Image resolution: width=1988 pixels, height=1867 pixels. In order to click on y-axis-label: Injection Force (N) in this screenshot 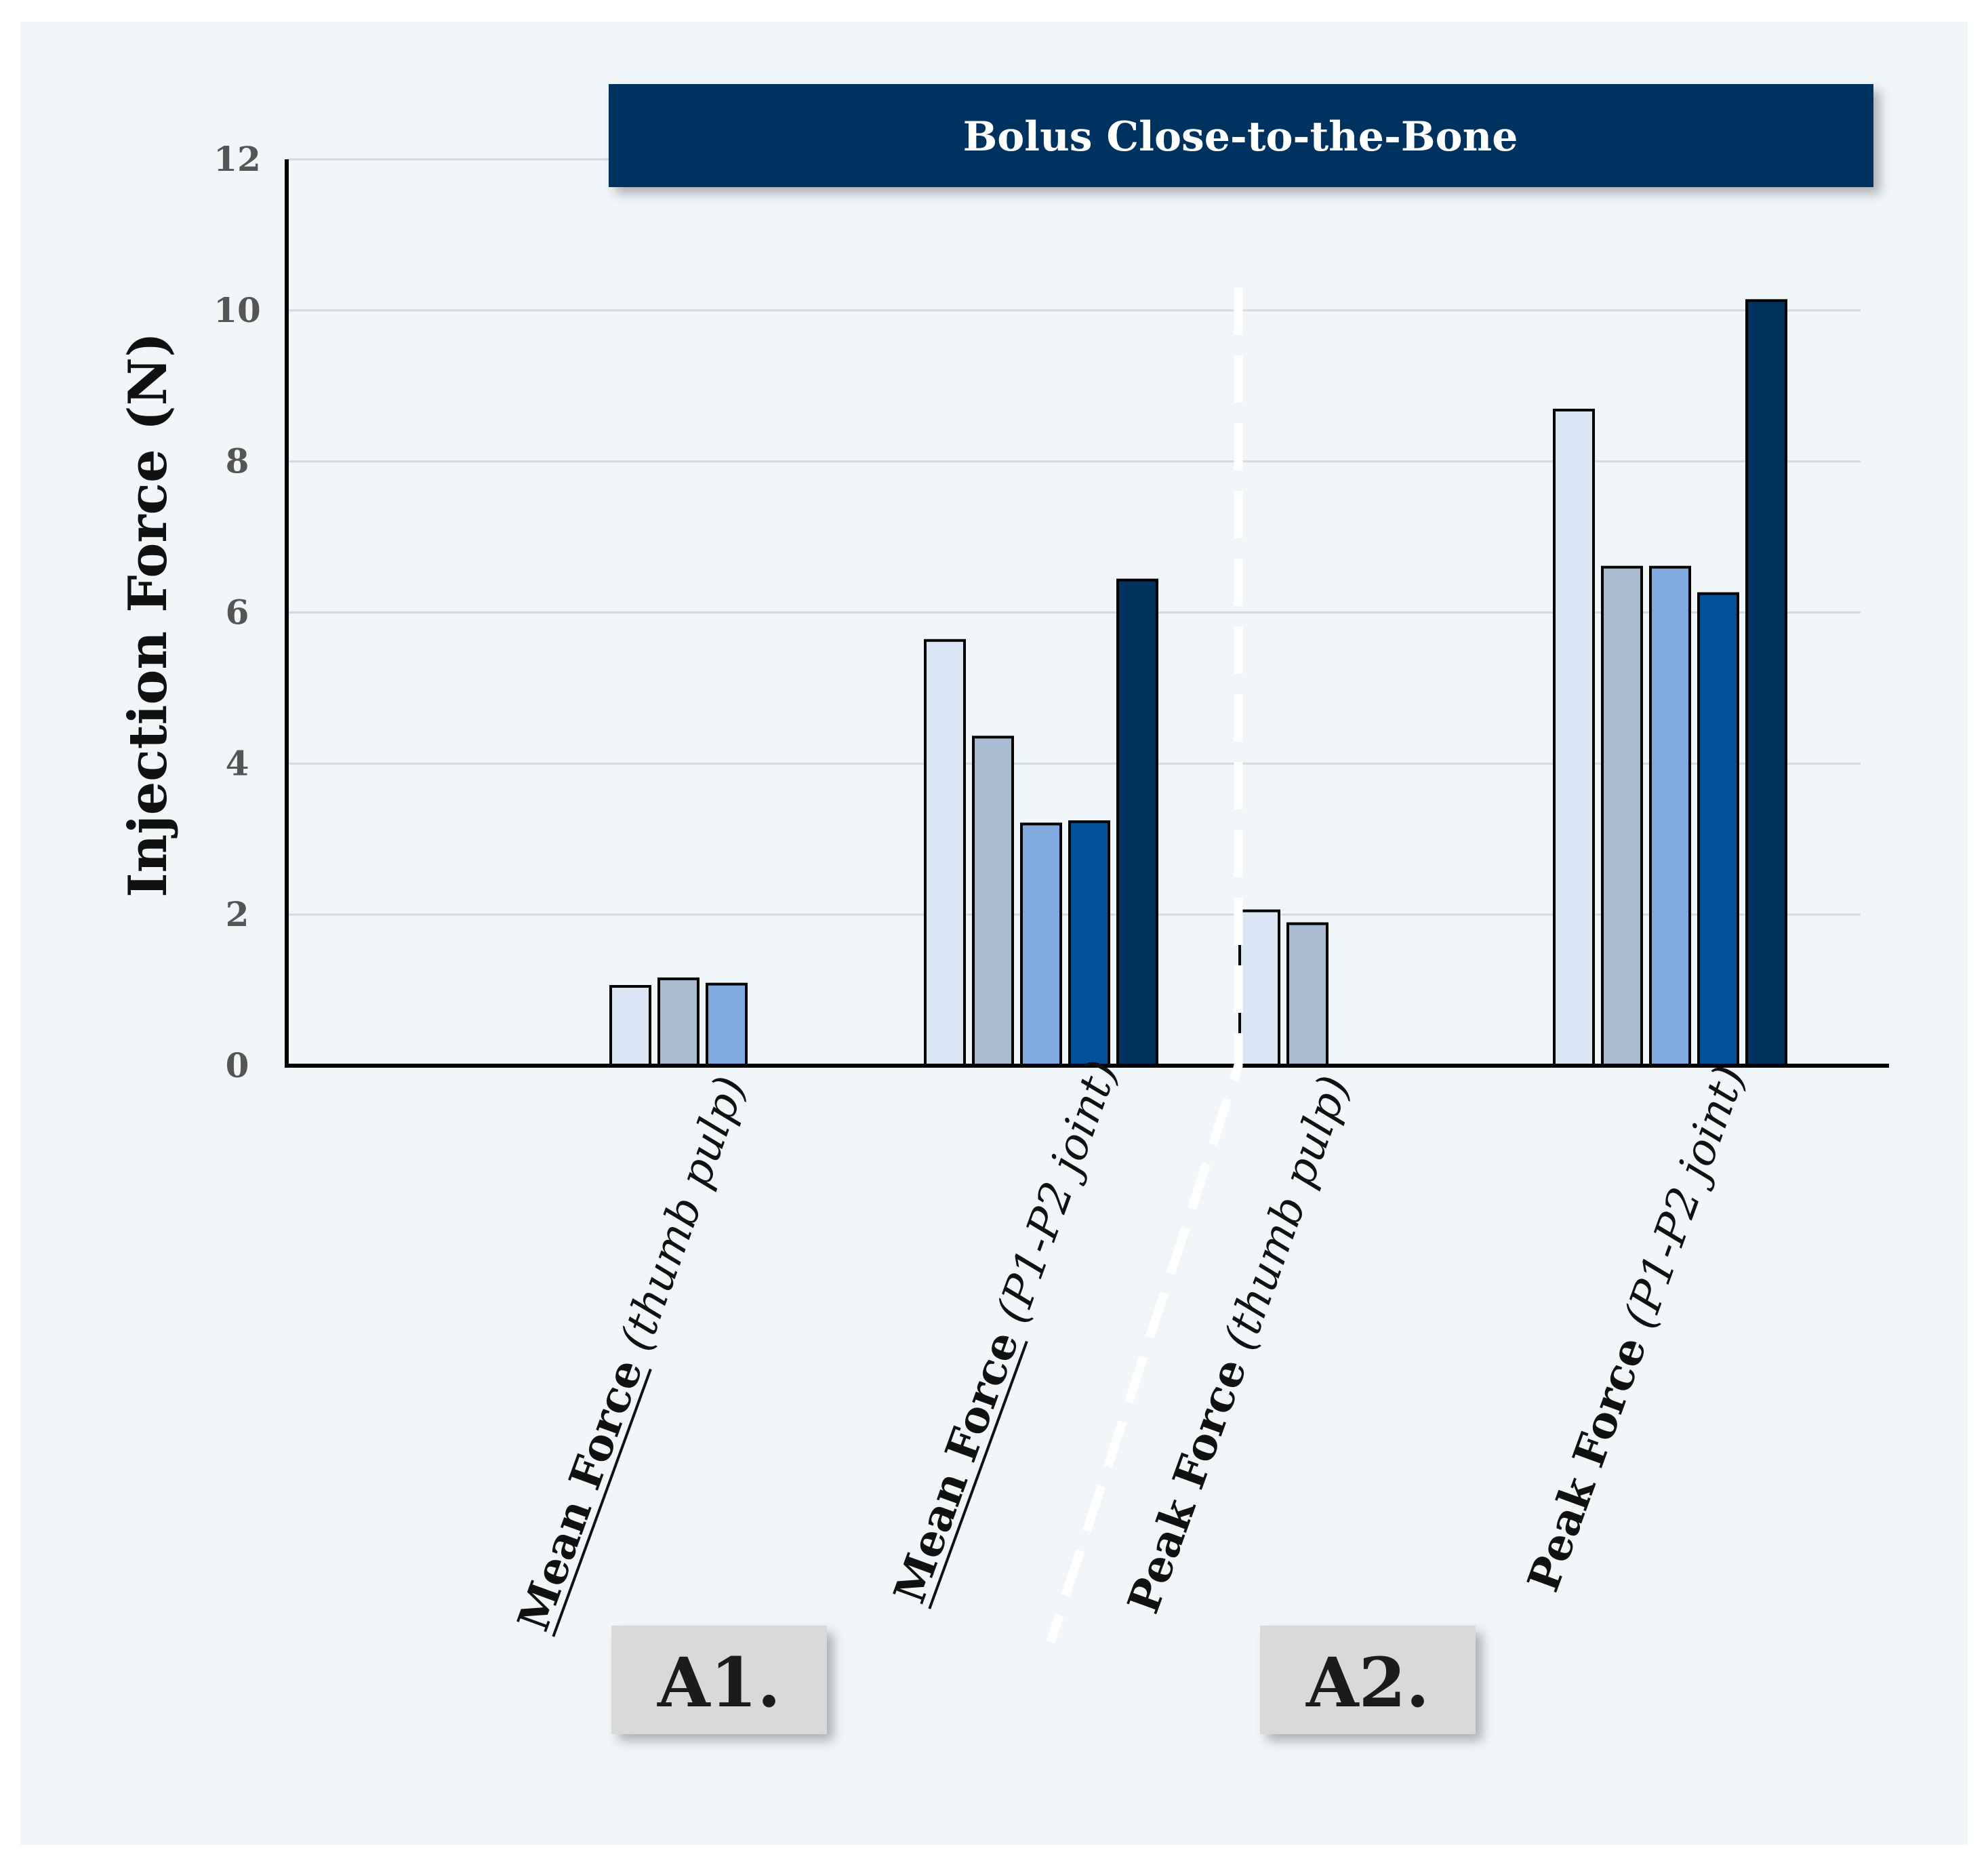, I will do `click(148, 615)`.